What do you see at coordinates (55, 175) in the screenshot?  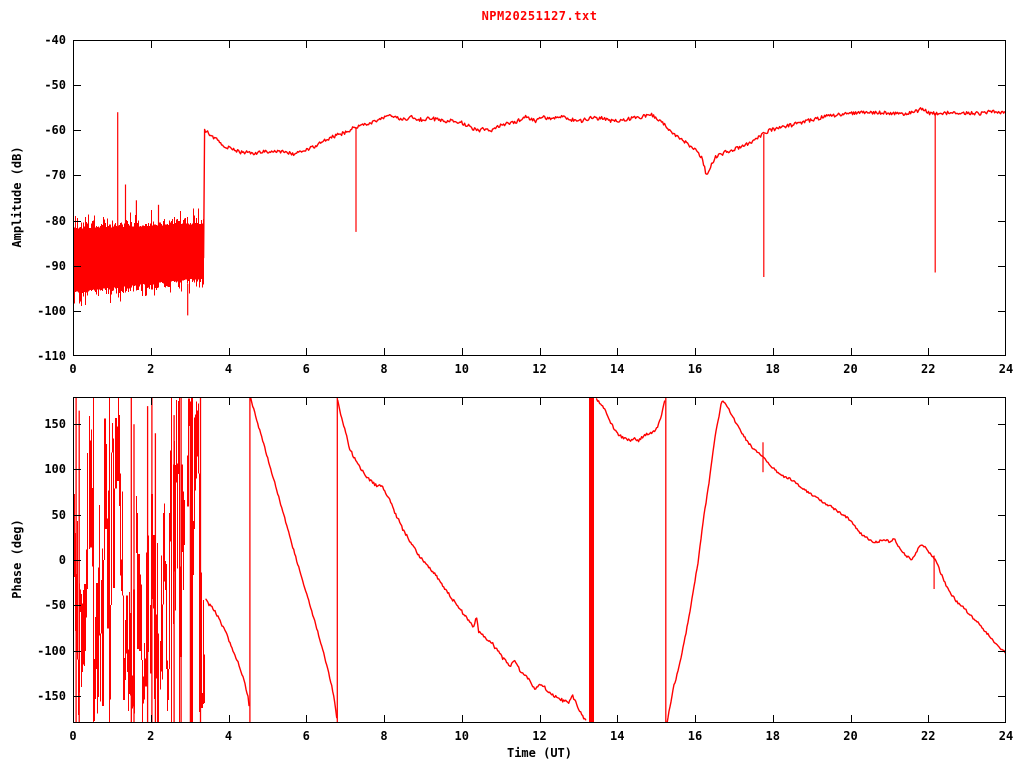 I see `y-tick-label: -70` at bounding box center [55, 175].